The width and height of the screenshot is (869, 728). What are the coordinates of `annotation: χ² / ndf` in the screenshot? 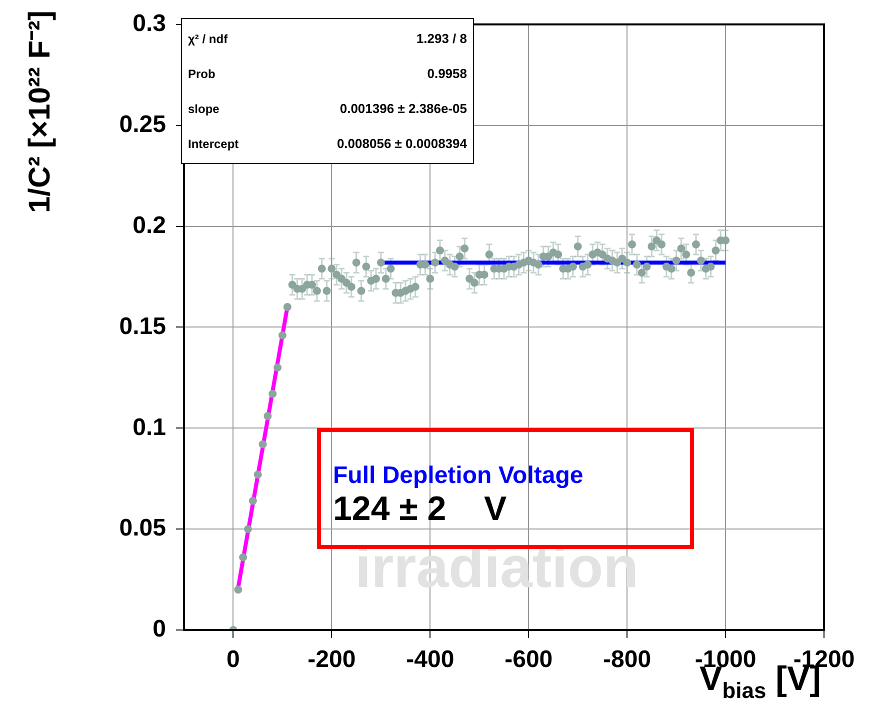 It's located at (208, 39).